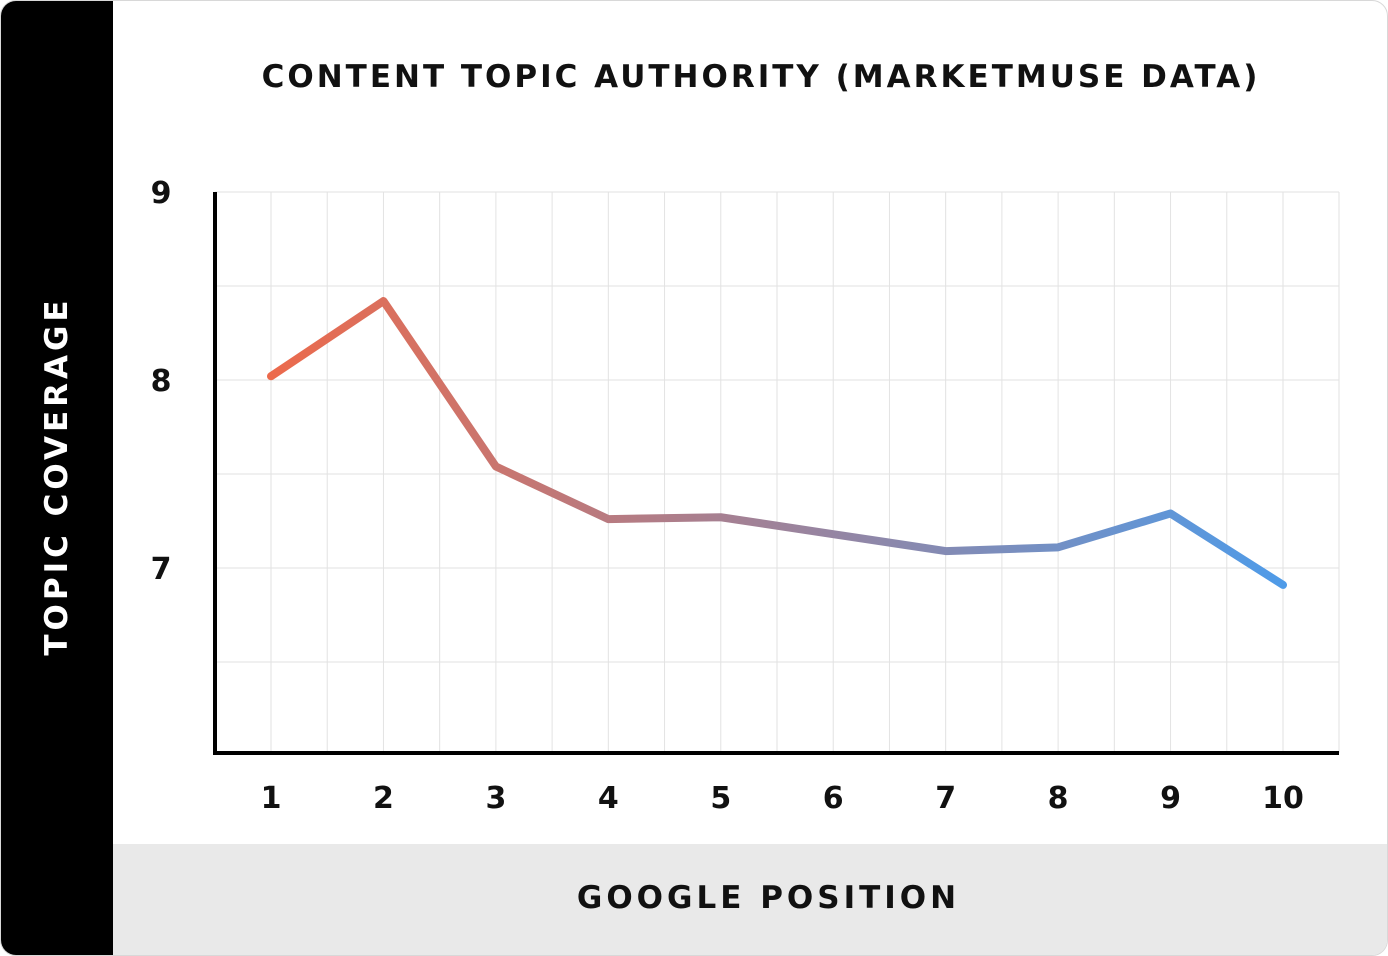 This screenshot has height=956, width=1388. I want to click on x-tick-label: 3, so click(495, 798).